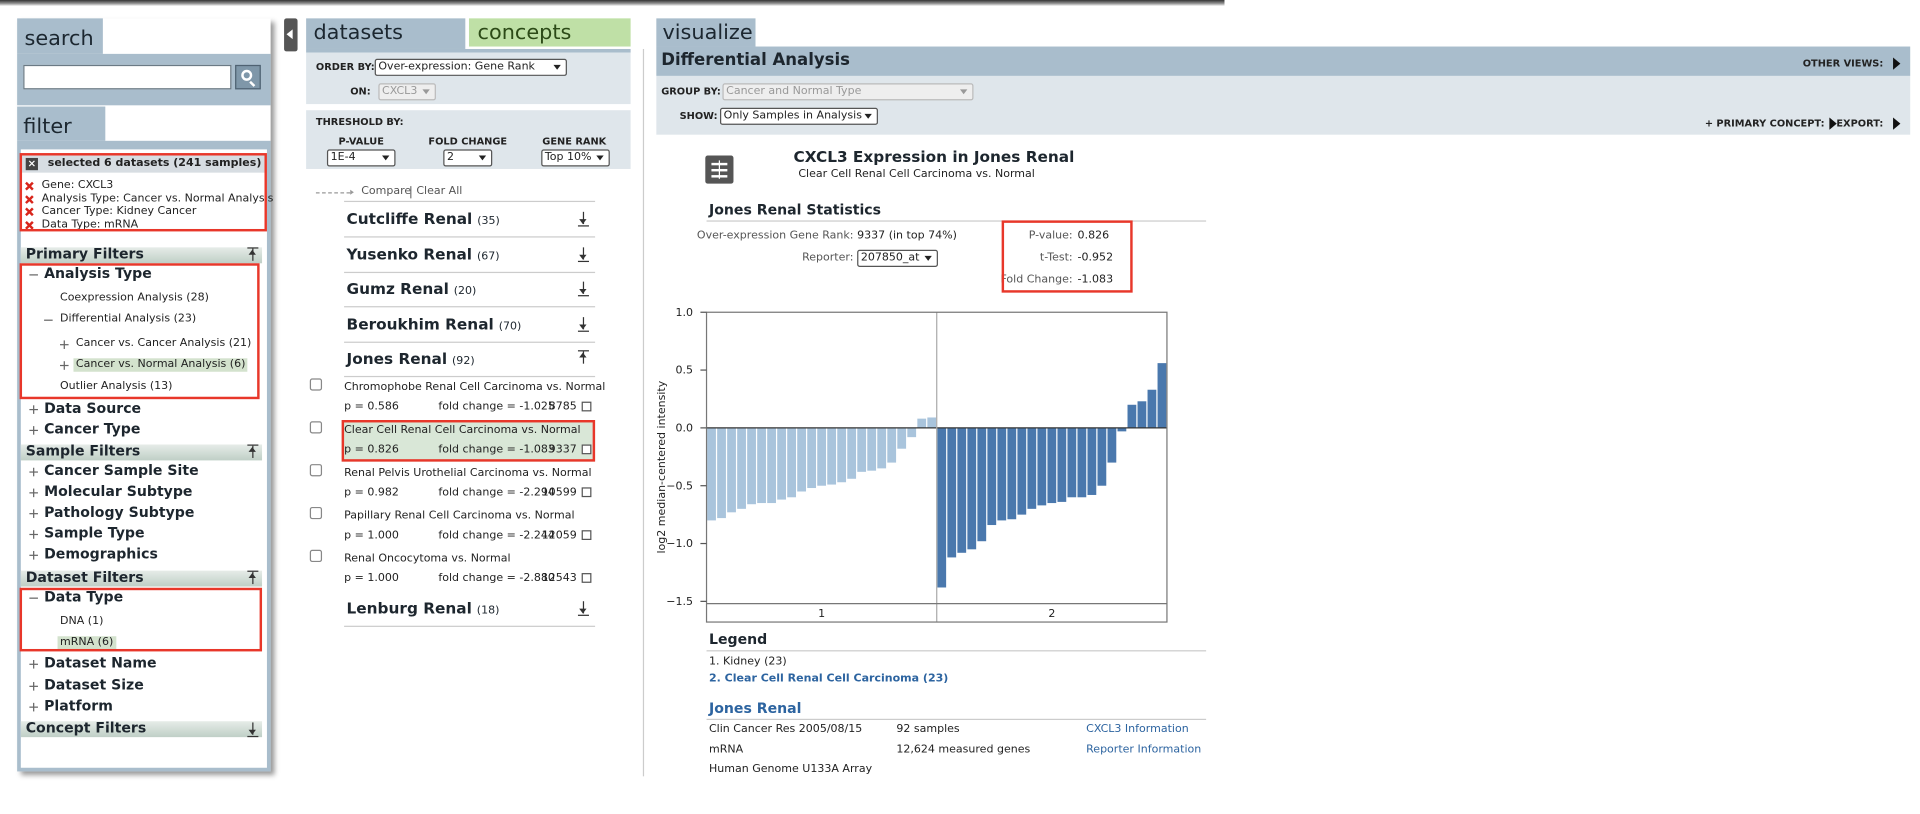  What do you see at coordinates (34, 430) in the screenshot?
I see `toggle-icon` at bounding box center [34, 430].